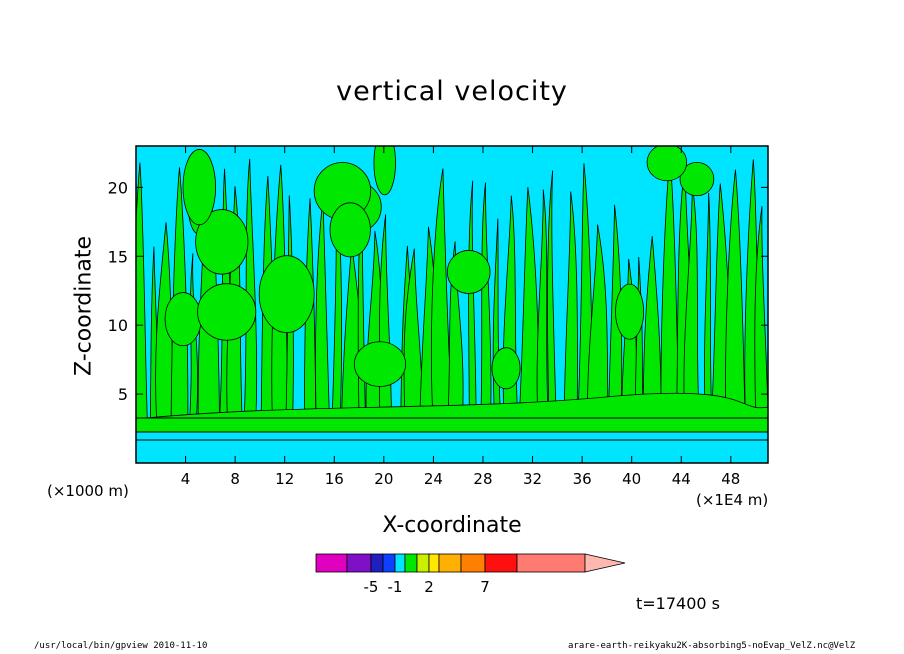  I want to click on x-tick-label: 44, so click(681, 479).